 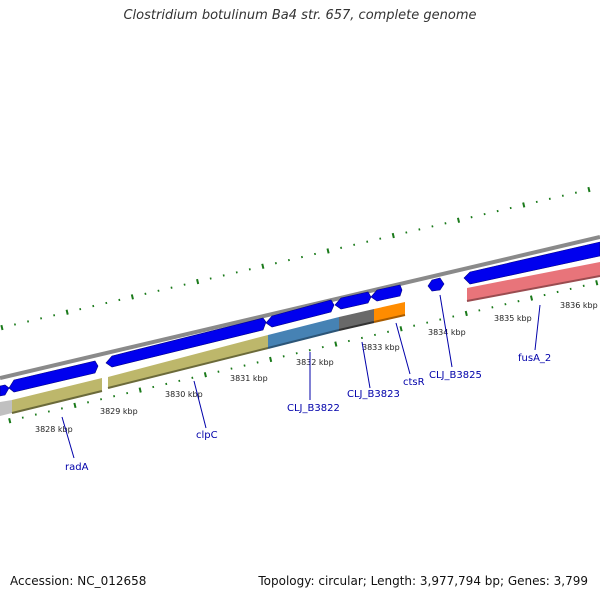 What do you see at coordinates (78, 581) in the screenshot?
I see `accession-text: Accession: NC_012658` at bounding box center [78, 581].